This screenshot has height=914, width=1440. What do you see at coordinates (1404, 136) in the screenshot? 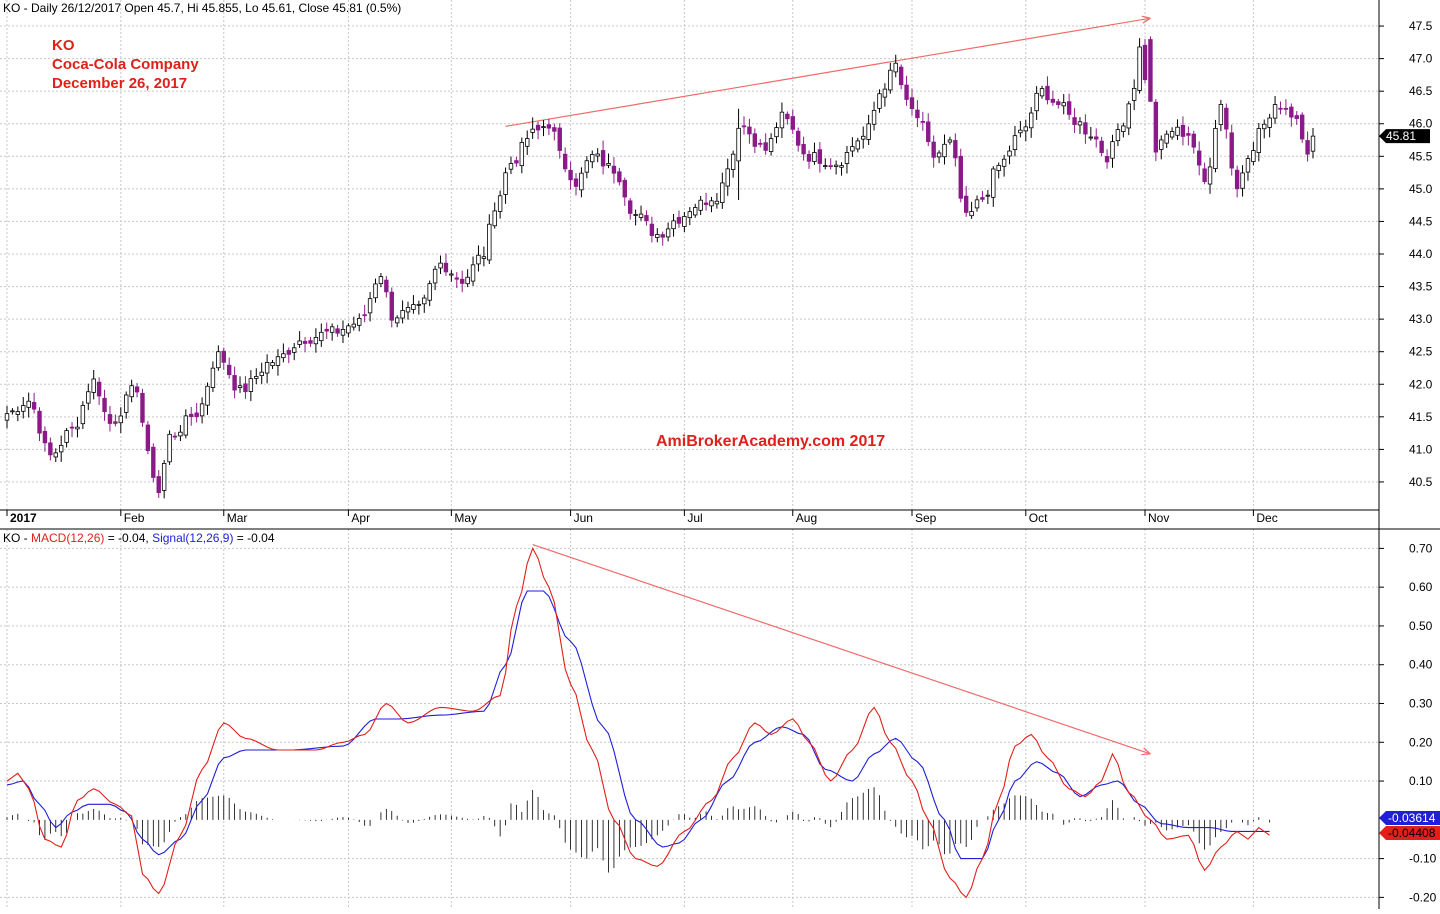
I see `last-close-tag: 45.81` at bounding box center [1404, 136].